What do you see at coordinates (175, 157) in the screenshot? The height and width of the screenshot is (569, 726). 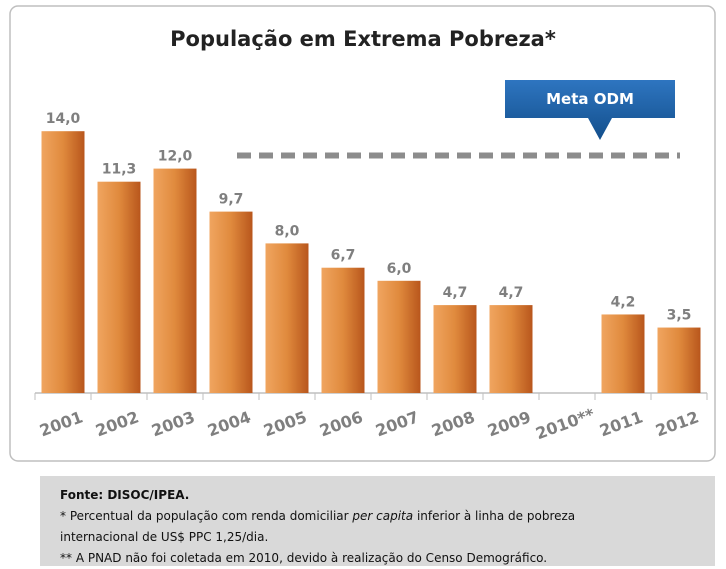 I see `value-label: 12,0` at bounding box center [175, 157].